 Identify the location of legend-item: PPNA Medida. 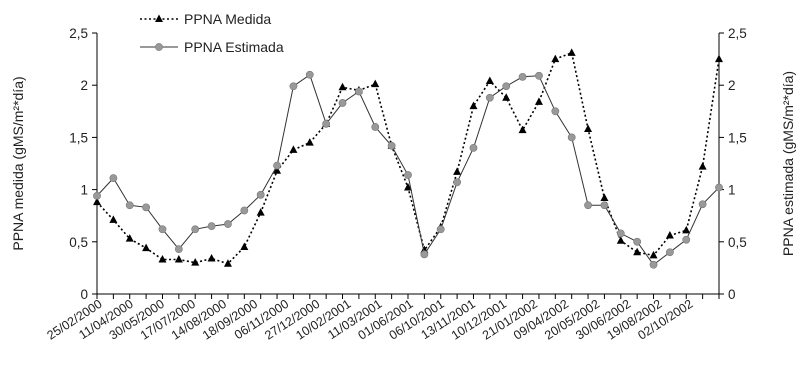
(205, 19).